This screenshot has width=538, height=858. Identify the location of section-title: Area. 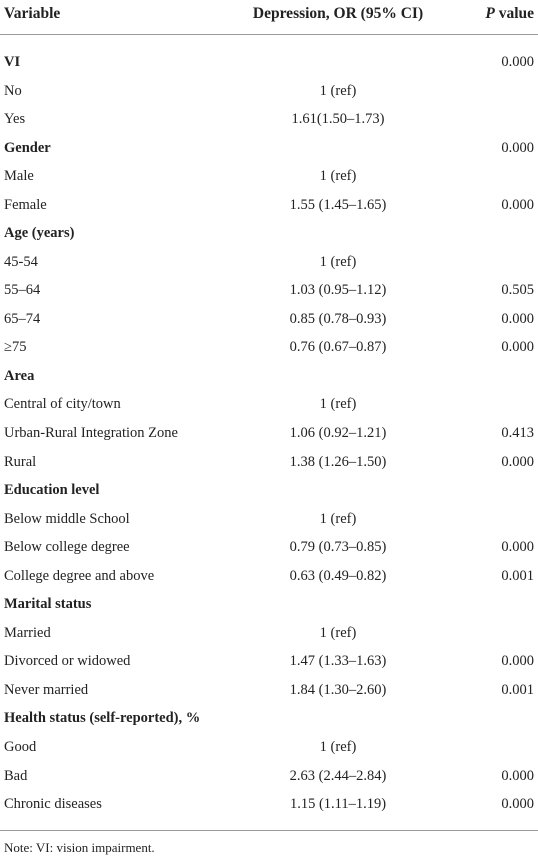
(19, 375).